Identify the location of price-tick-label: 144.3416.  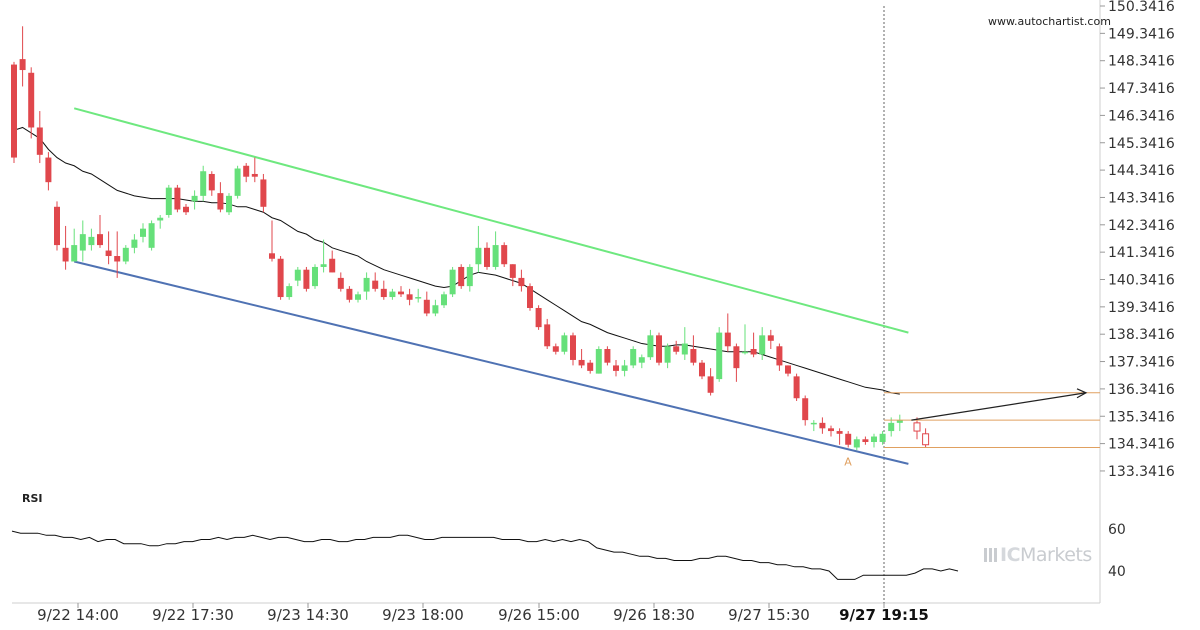
(1141, 171).